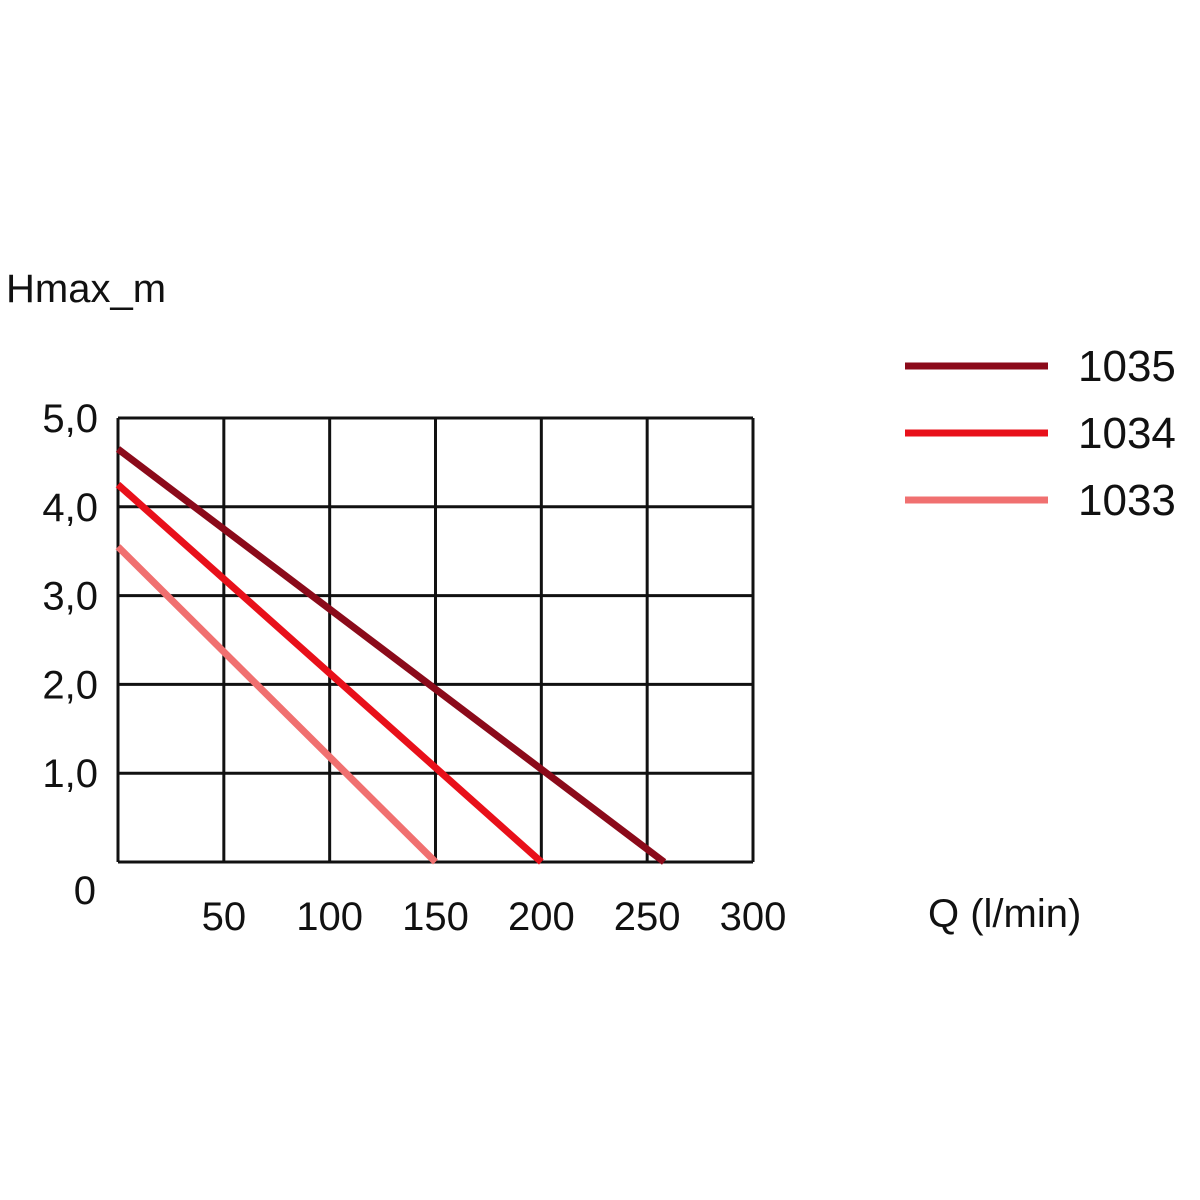 Image resolution: width=1200 pixels, height=1200 pixels. I want to click on legend-item-1034: 1034, so click(1040, 433).